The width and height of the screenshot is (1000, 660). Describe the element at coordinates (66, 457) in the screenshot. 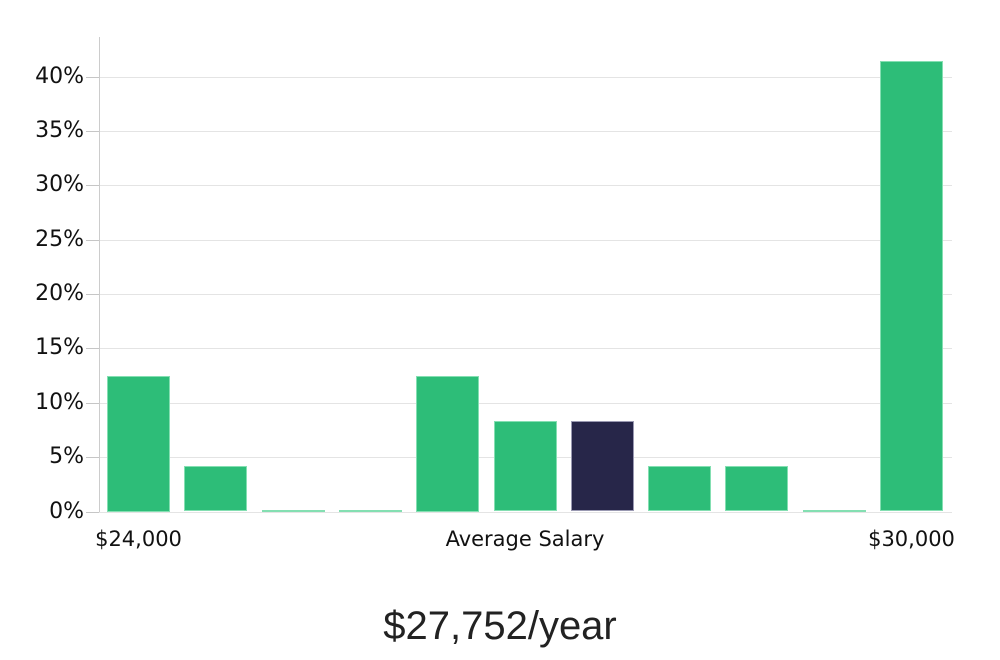

I see `y-axis-tick-label: 5%` at that location.